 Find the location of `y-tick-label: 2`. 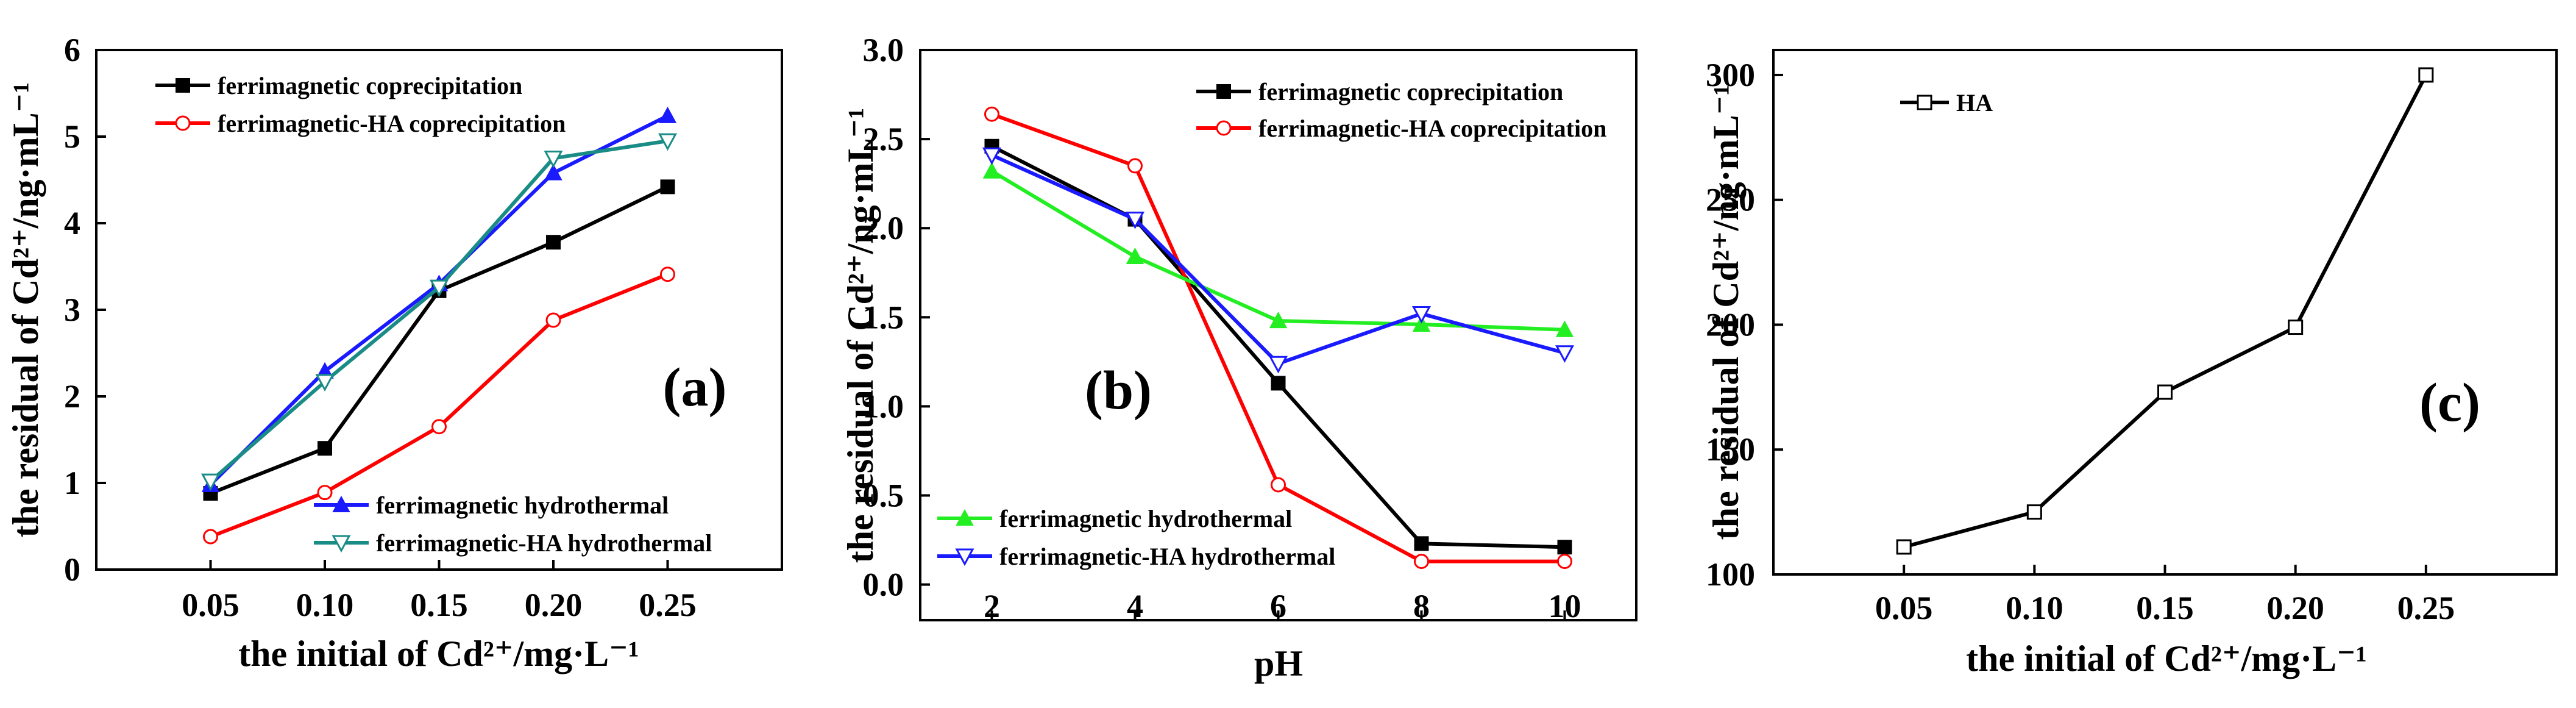

y-tick-label: 2 is located at coordinates (72, 396).